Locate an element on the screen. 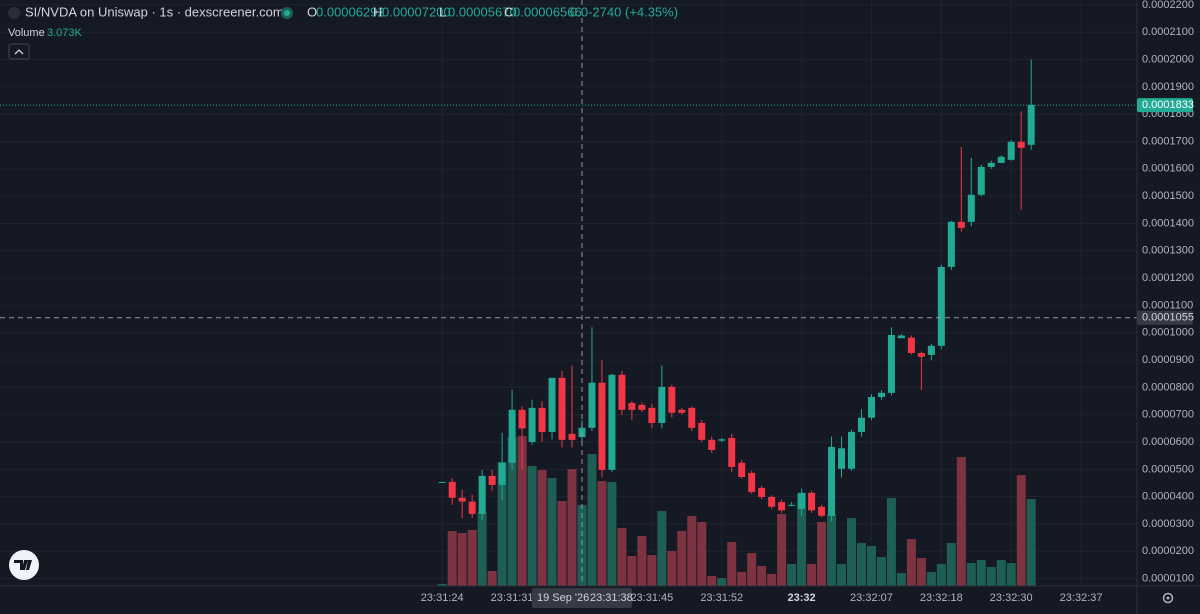 The height and width of the screenshot is (614, 1200). last-price-box is located at coordinates (1165, 105).